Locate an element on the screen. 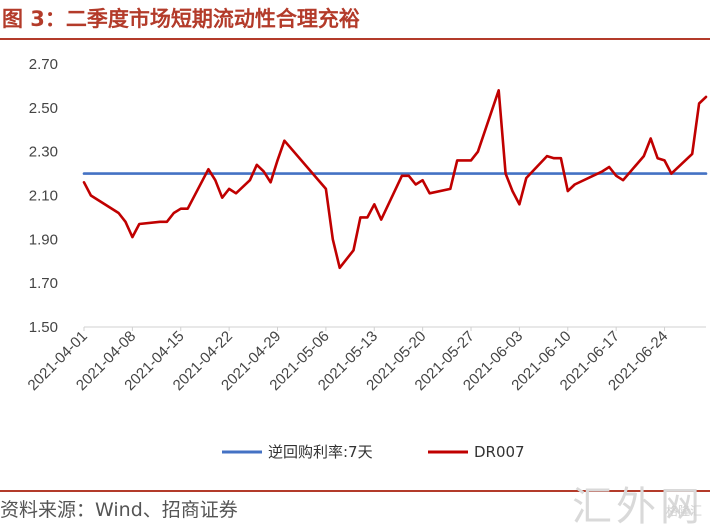 This screenshot has width=710, height=532. y-tick-label: 2.70 is located at coordinates (43, 64).